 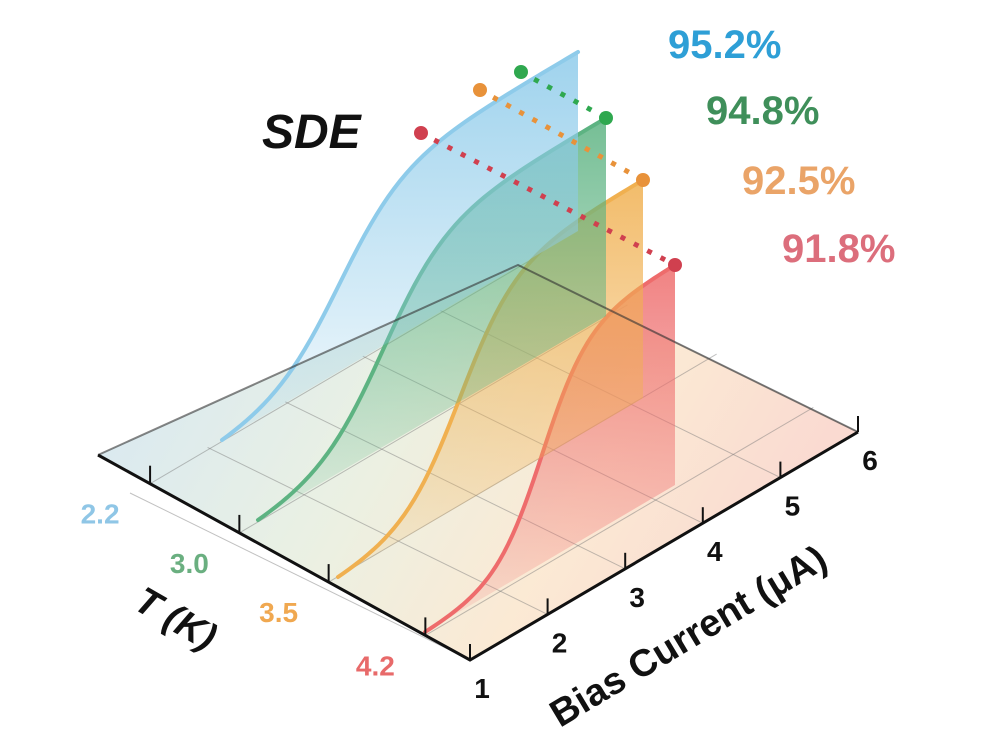 What do you see at coordinates (560, 642) in the screenshot?
I see `x-tick-label: 2` at bounding box center [560, 642].